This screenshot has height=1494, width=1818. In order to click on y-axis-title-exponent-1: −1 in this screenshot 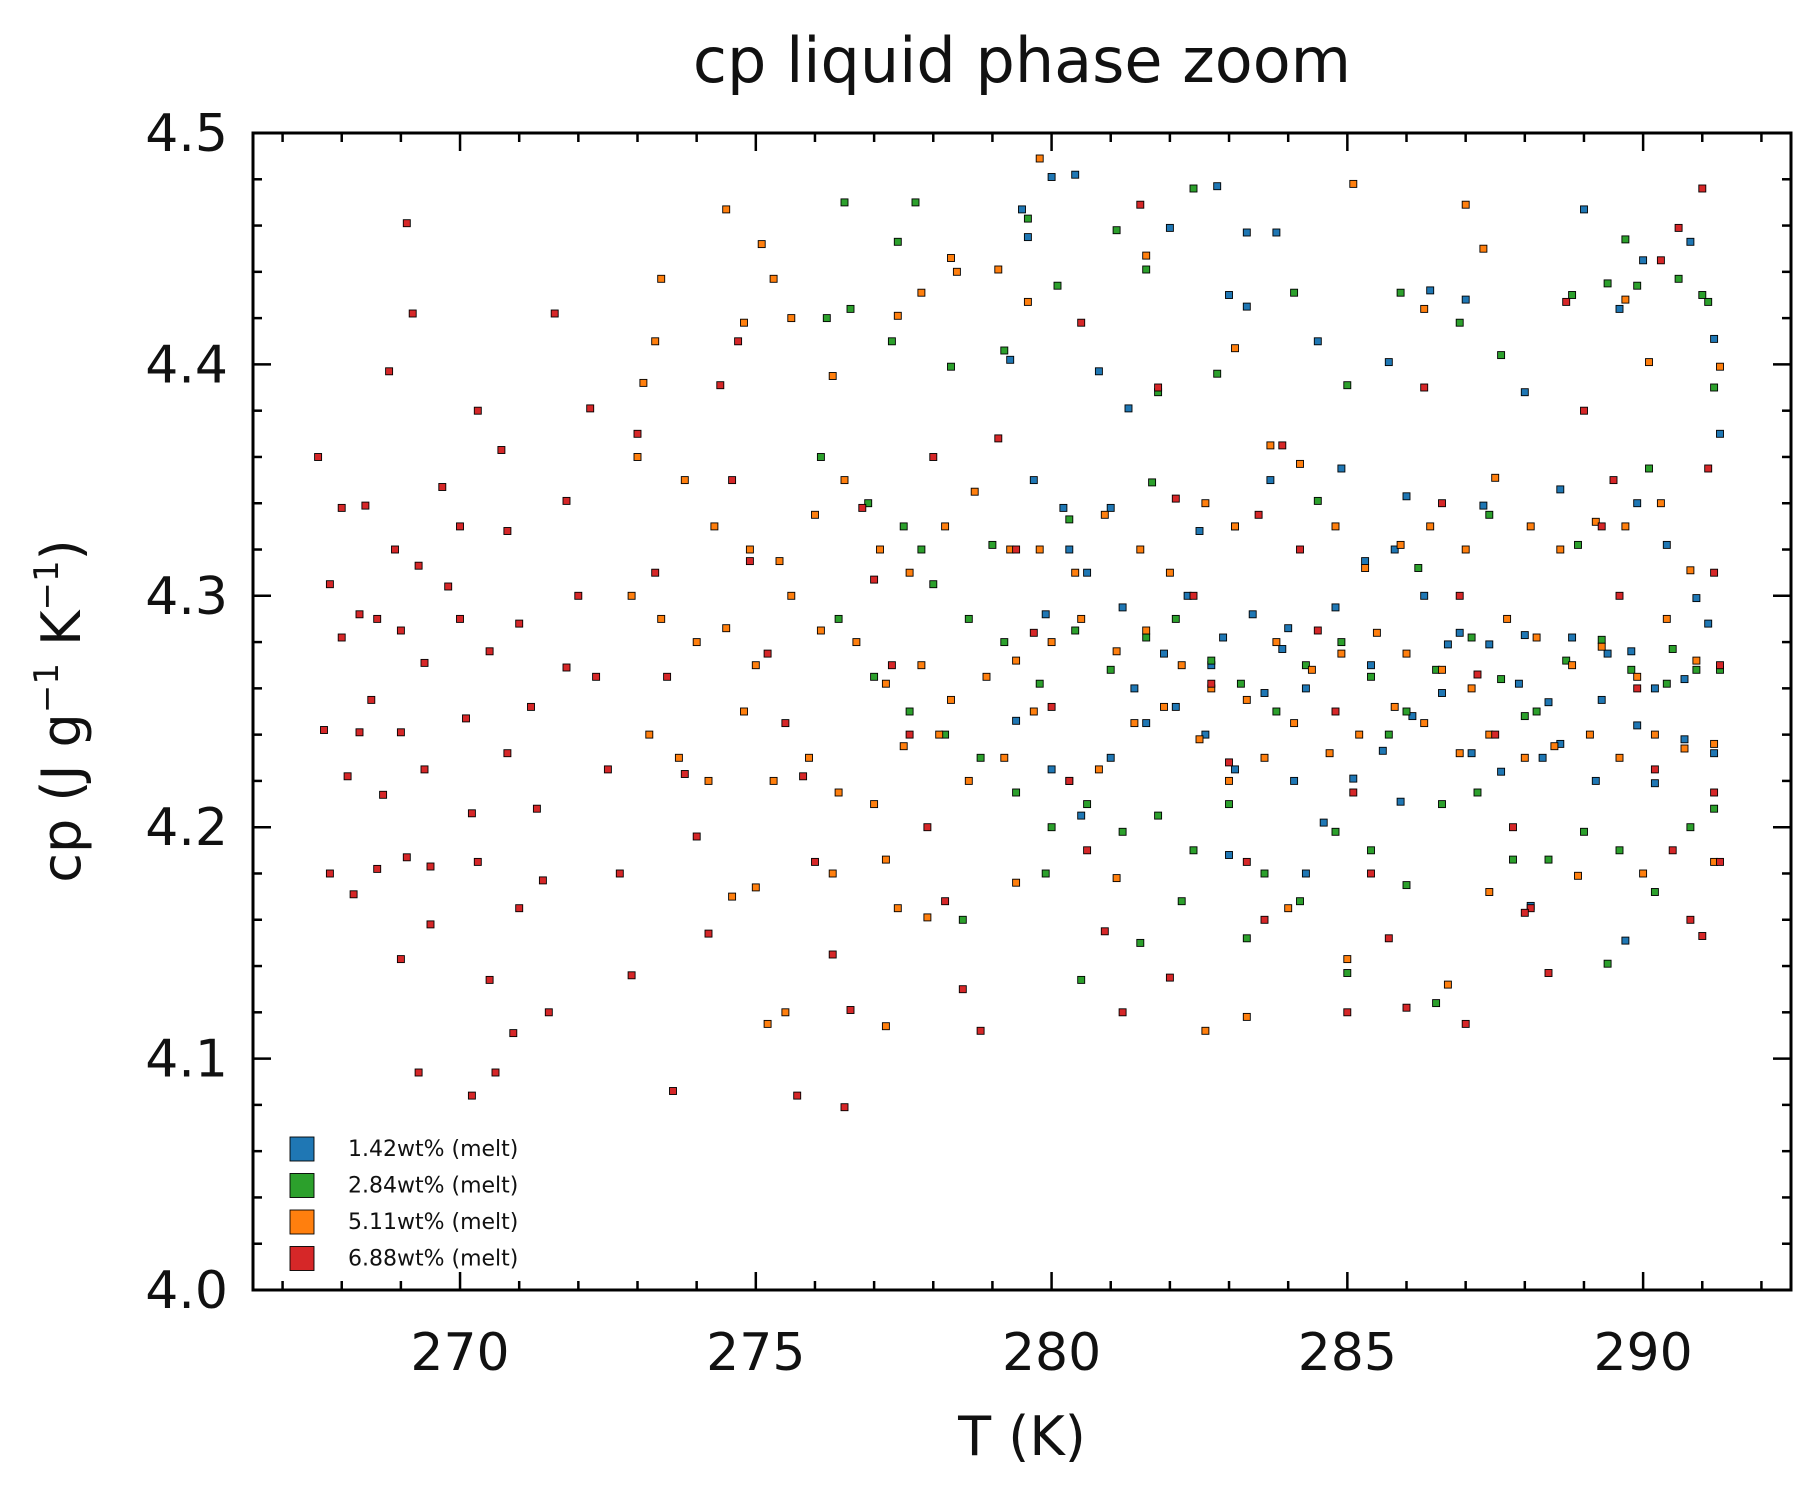, I will do `click(47, 688)`.